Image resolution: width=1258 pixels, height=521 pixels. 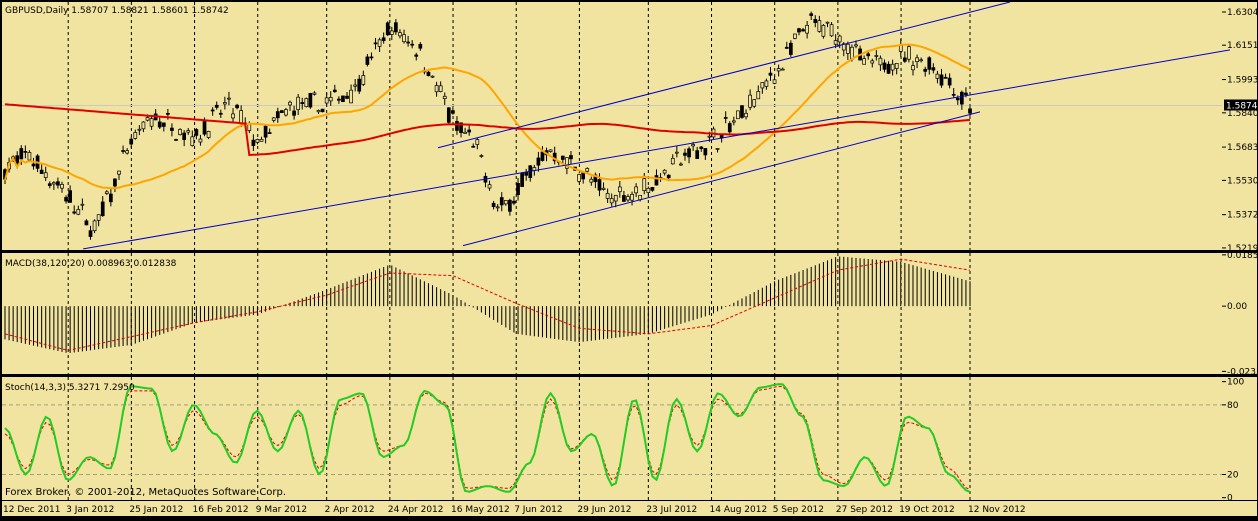 What do you see at coordinates (1242, 107) in the screenshot?
I see `current-price-label: 1.58742` at bounding box center [1242, 107].